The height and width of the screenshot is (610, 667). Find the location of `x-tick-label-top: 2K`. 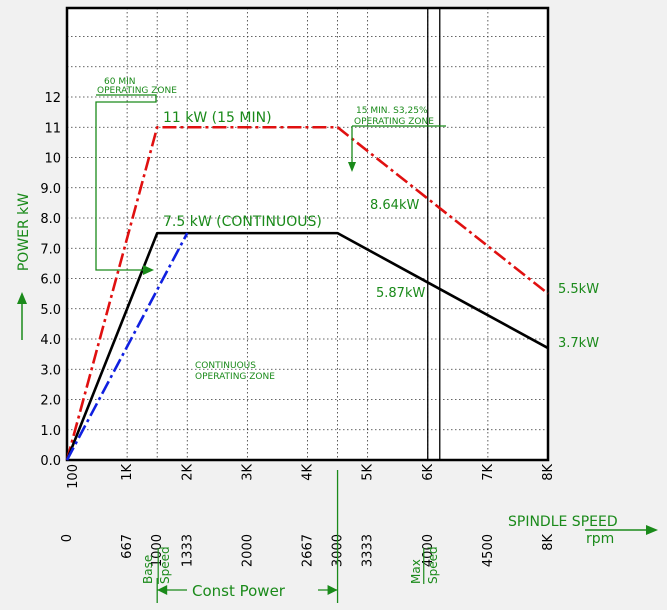

x-tick-label-top: 2K is located at coordinates (187, 472).